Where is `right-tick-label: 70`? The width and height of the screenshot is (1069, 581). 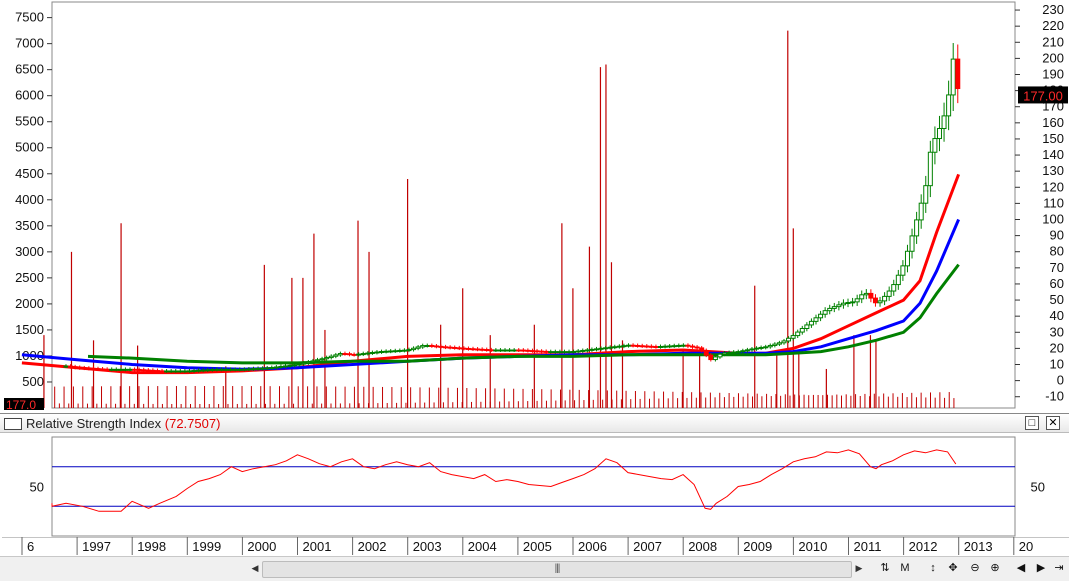 right-tick-label: 70 is located at coordinates (1057, 267).